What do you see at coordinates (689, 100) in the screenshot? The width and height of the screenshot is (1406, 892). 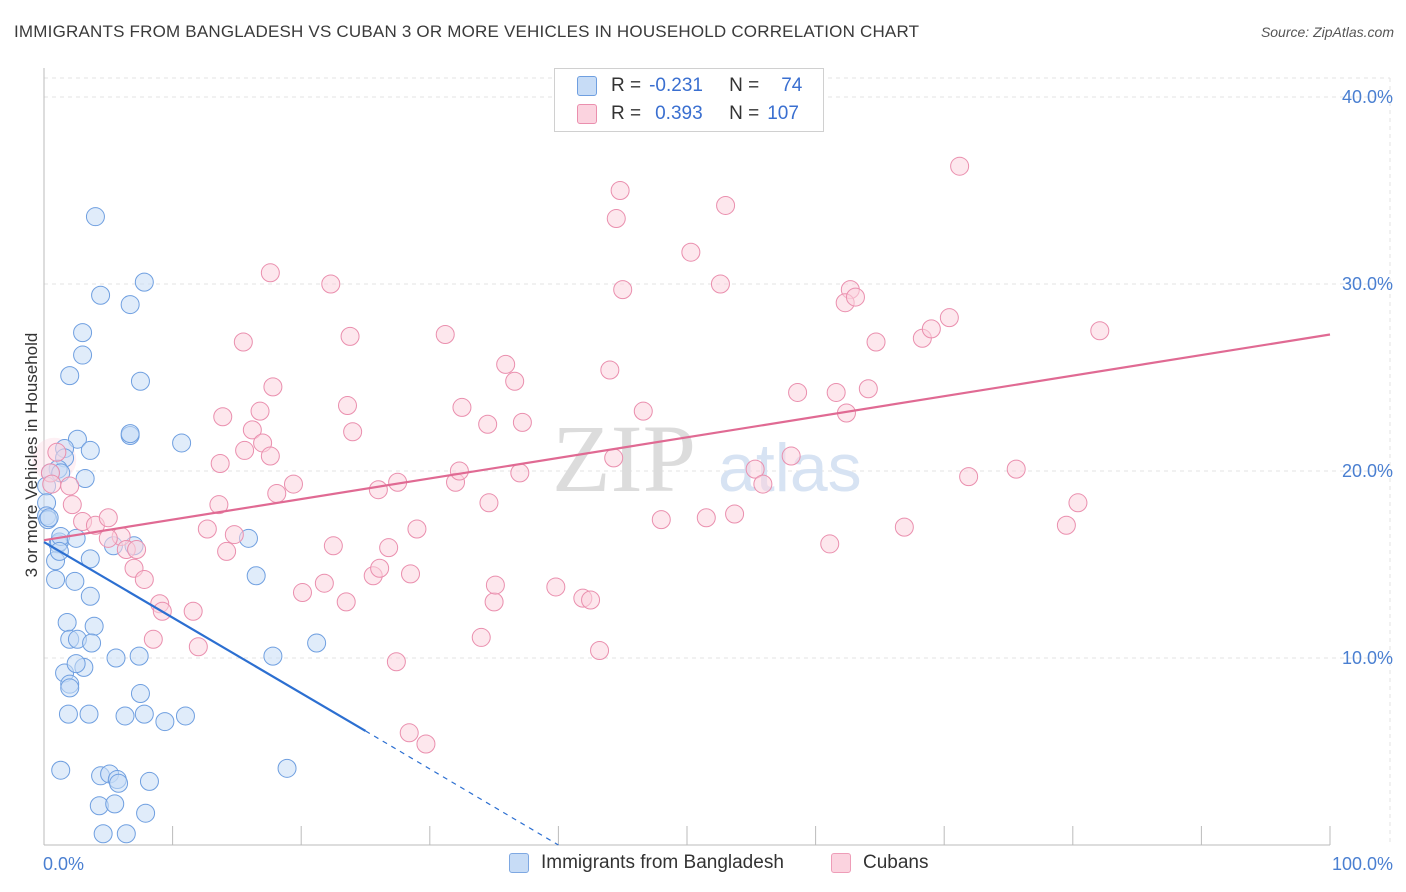 I see `correlation-legend: R = -0.231 N = 74 R = 0.393 N = 107` at bounding box center [689, 100].